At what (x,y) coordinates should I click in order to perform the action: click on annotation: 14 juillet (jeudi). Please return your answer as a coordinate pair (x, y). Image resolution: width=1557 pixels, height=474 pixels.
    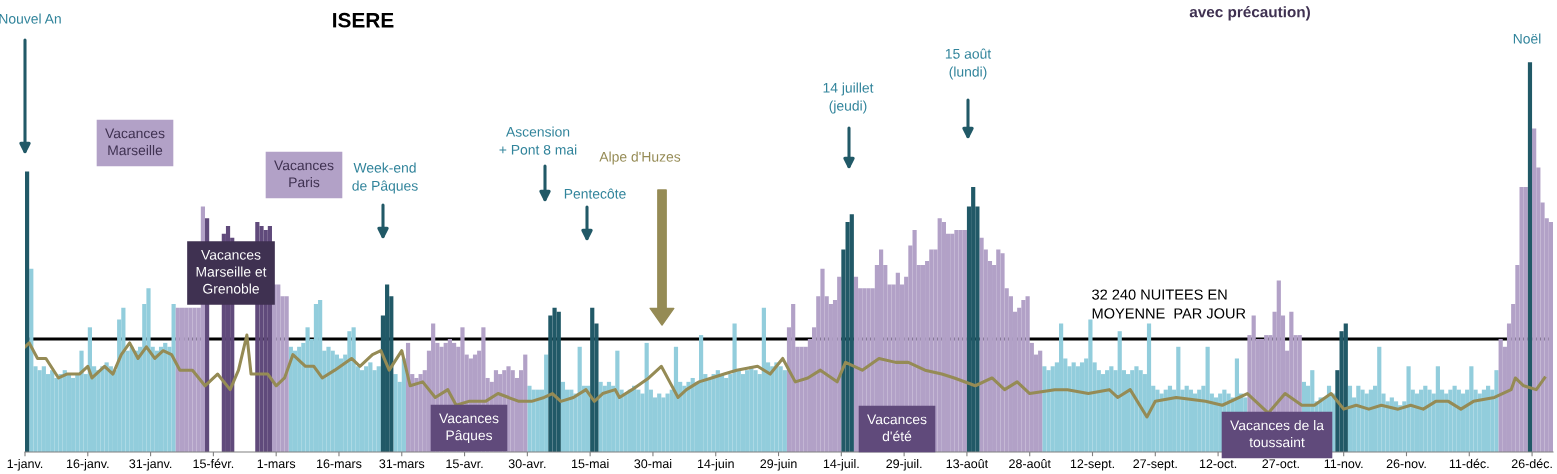
    Looking at the image, I should click on (848, 98).